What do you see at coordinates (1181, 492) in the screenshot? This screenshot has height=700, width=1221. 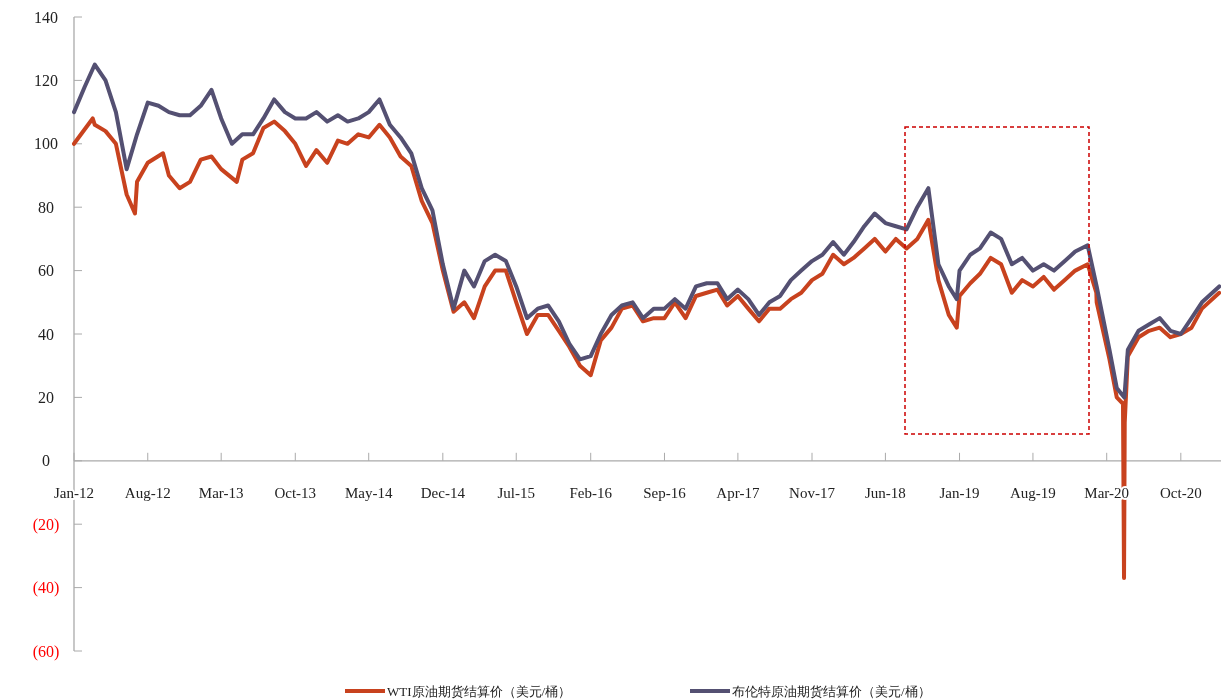 I see `x-tick-label: Oct-20` at bounding box center [1181, 492].